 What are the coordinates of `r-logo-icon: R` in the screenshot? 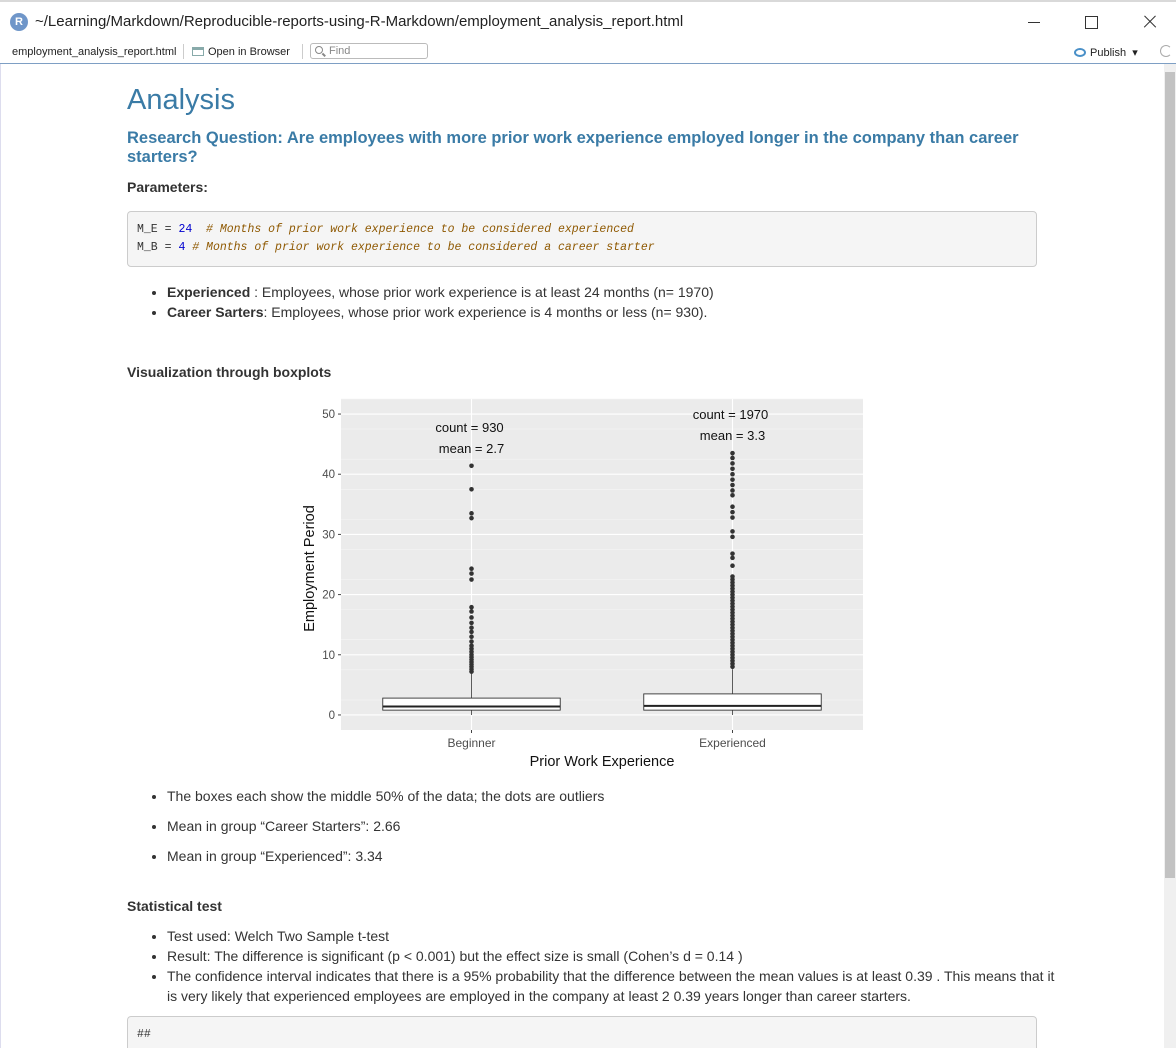 It's located at (19, 22).